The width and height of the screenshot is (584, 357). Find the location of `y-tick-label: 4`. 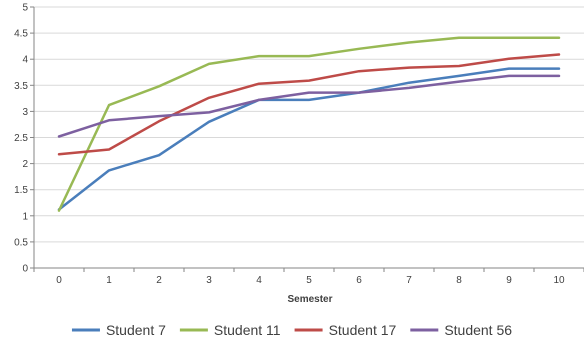

y-tick-label: 4 is located at coordinates (25, 60).